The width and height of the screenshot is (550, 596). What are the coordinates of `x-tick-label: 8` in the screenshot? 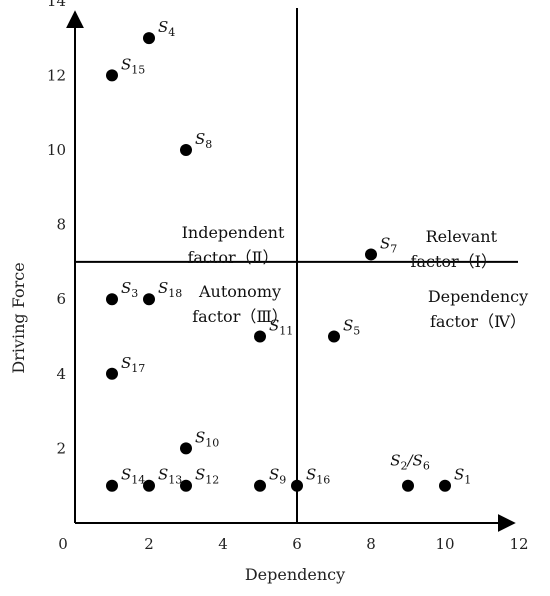 It's located at (371, 544).